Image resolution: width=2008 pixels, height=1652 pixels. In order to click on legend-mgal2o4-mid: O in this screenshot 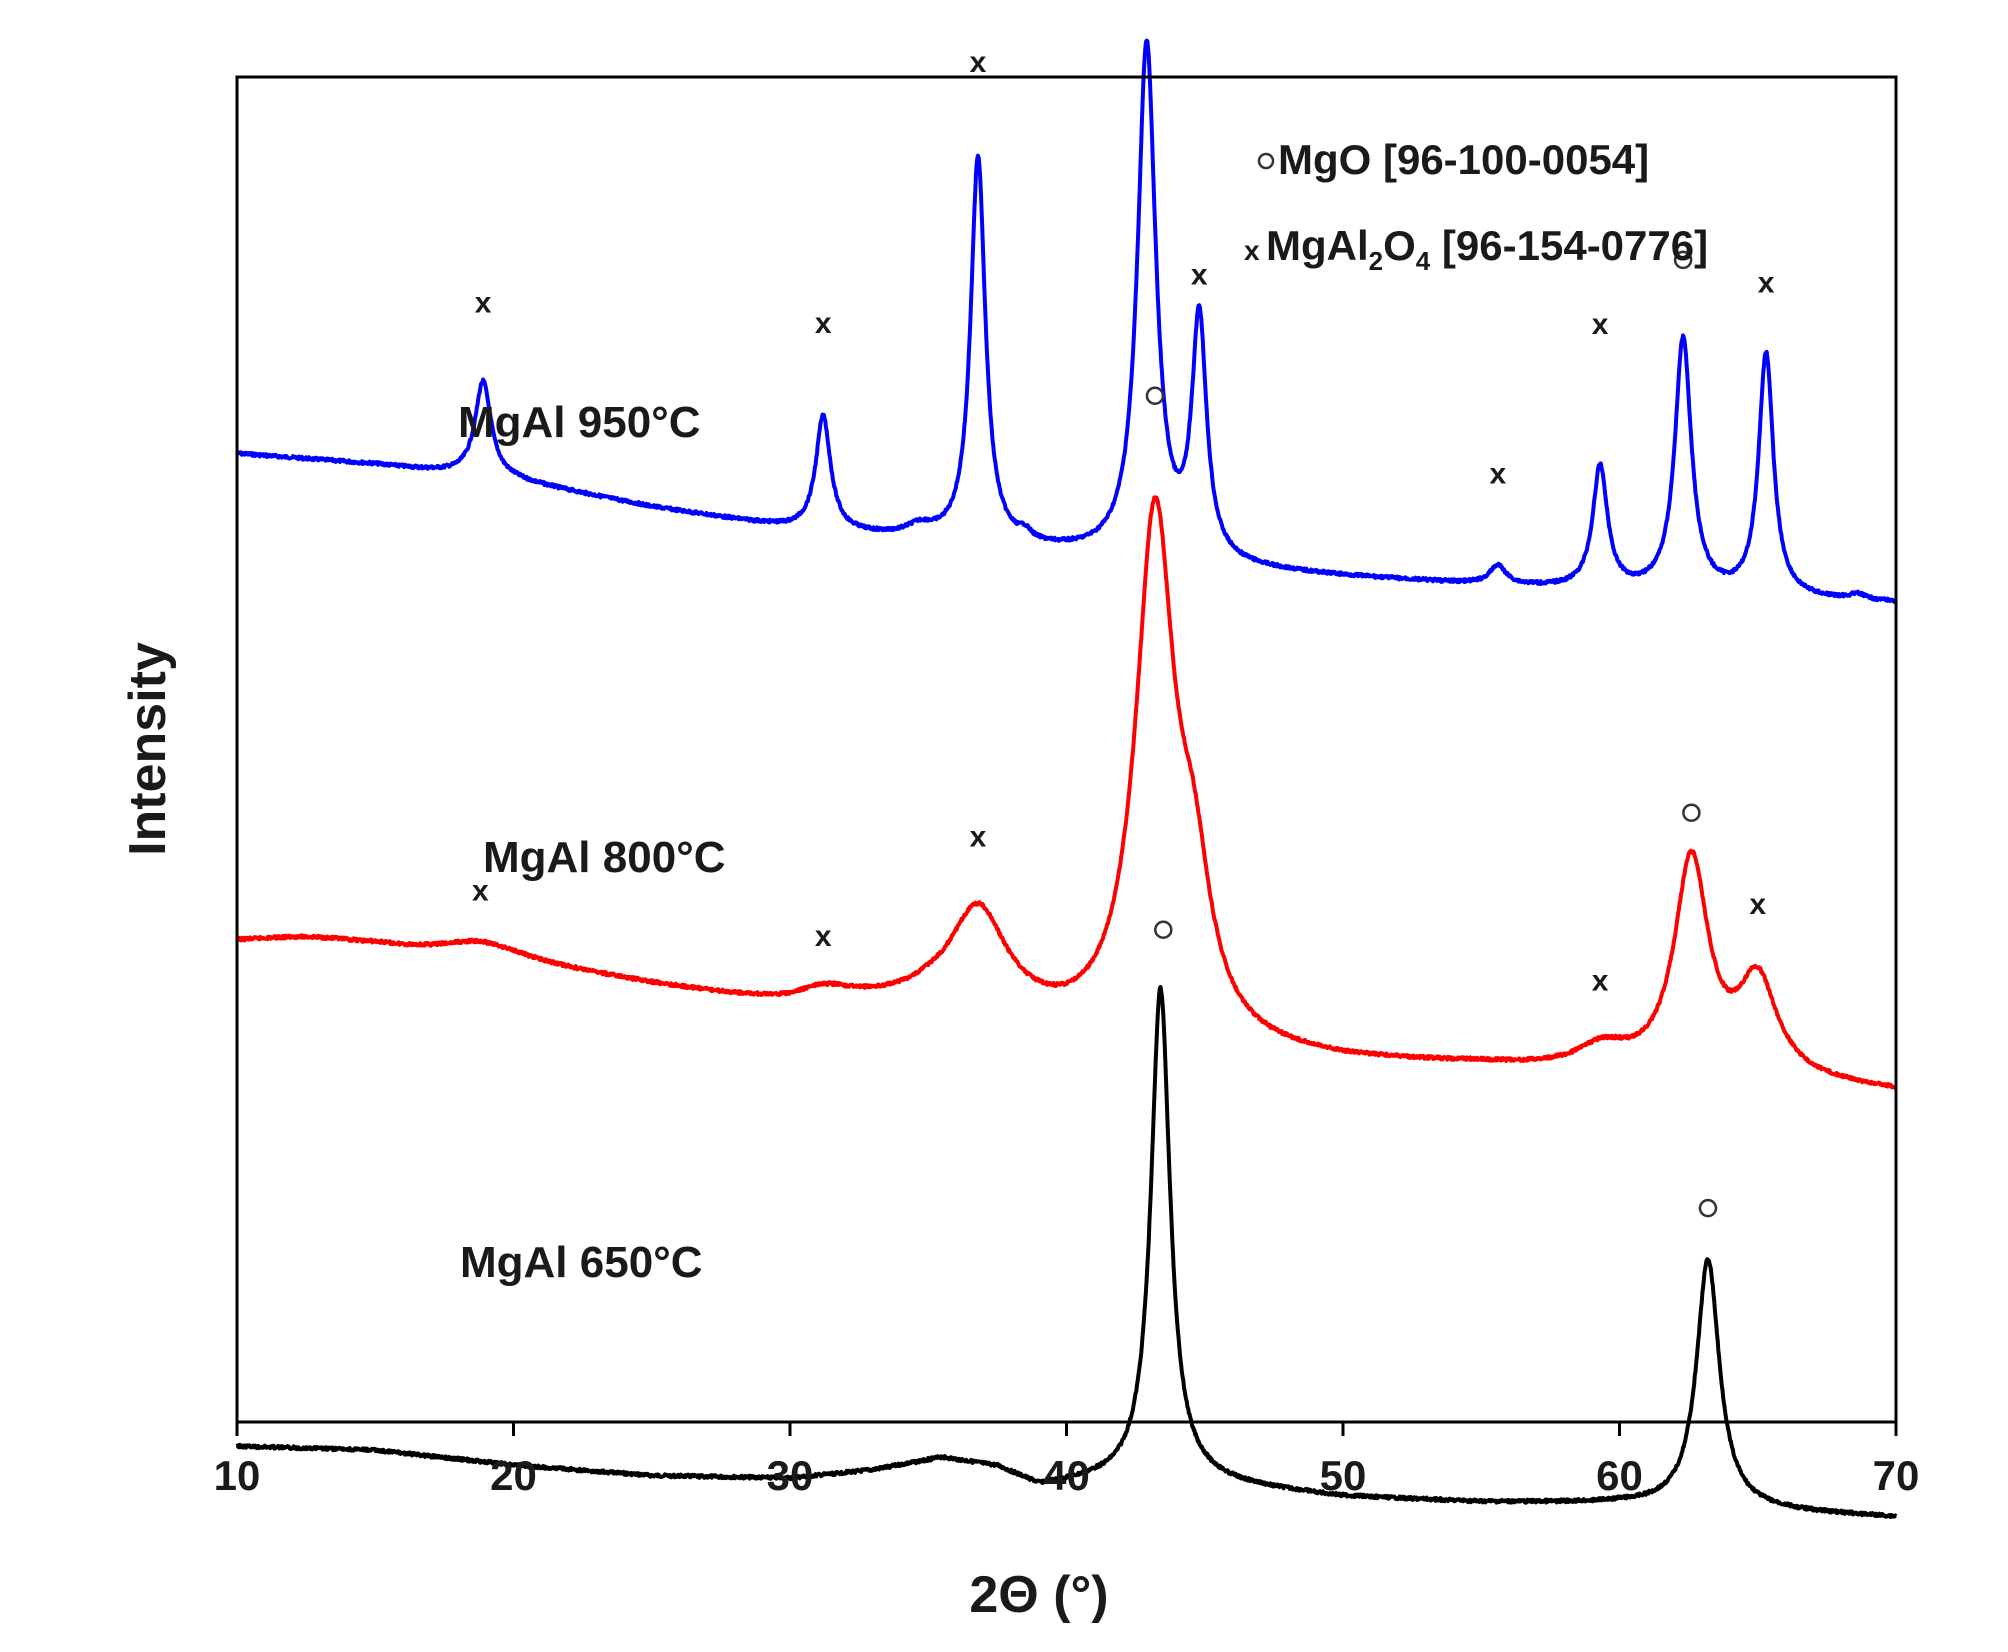, I will do `click(1399, 245)`.